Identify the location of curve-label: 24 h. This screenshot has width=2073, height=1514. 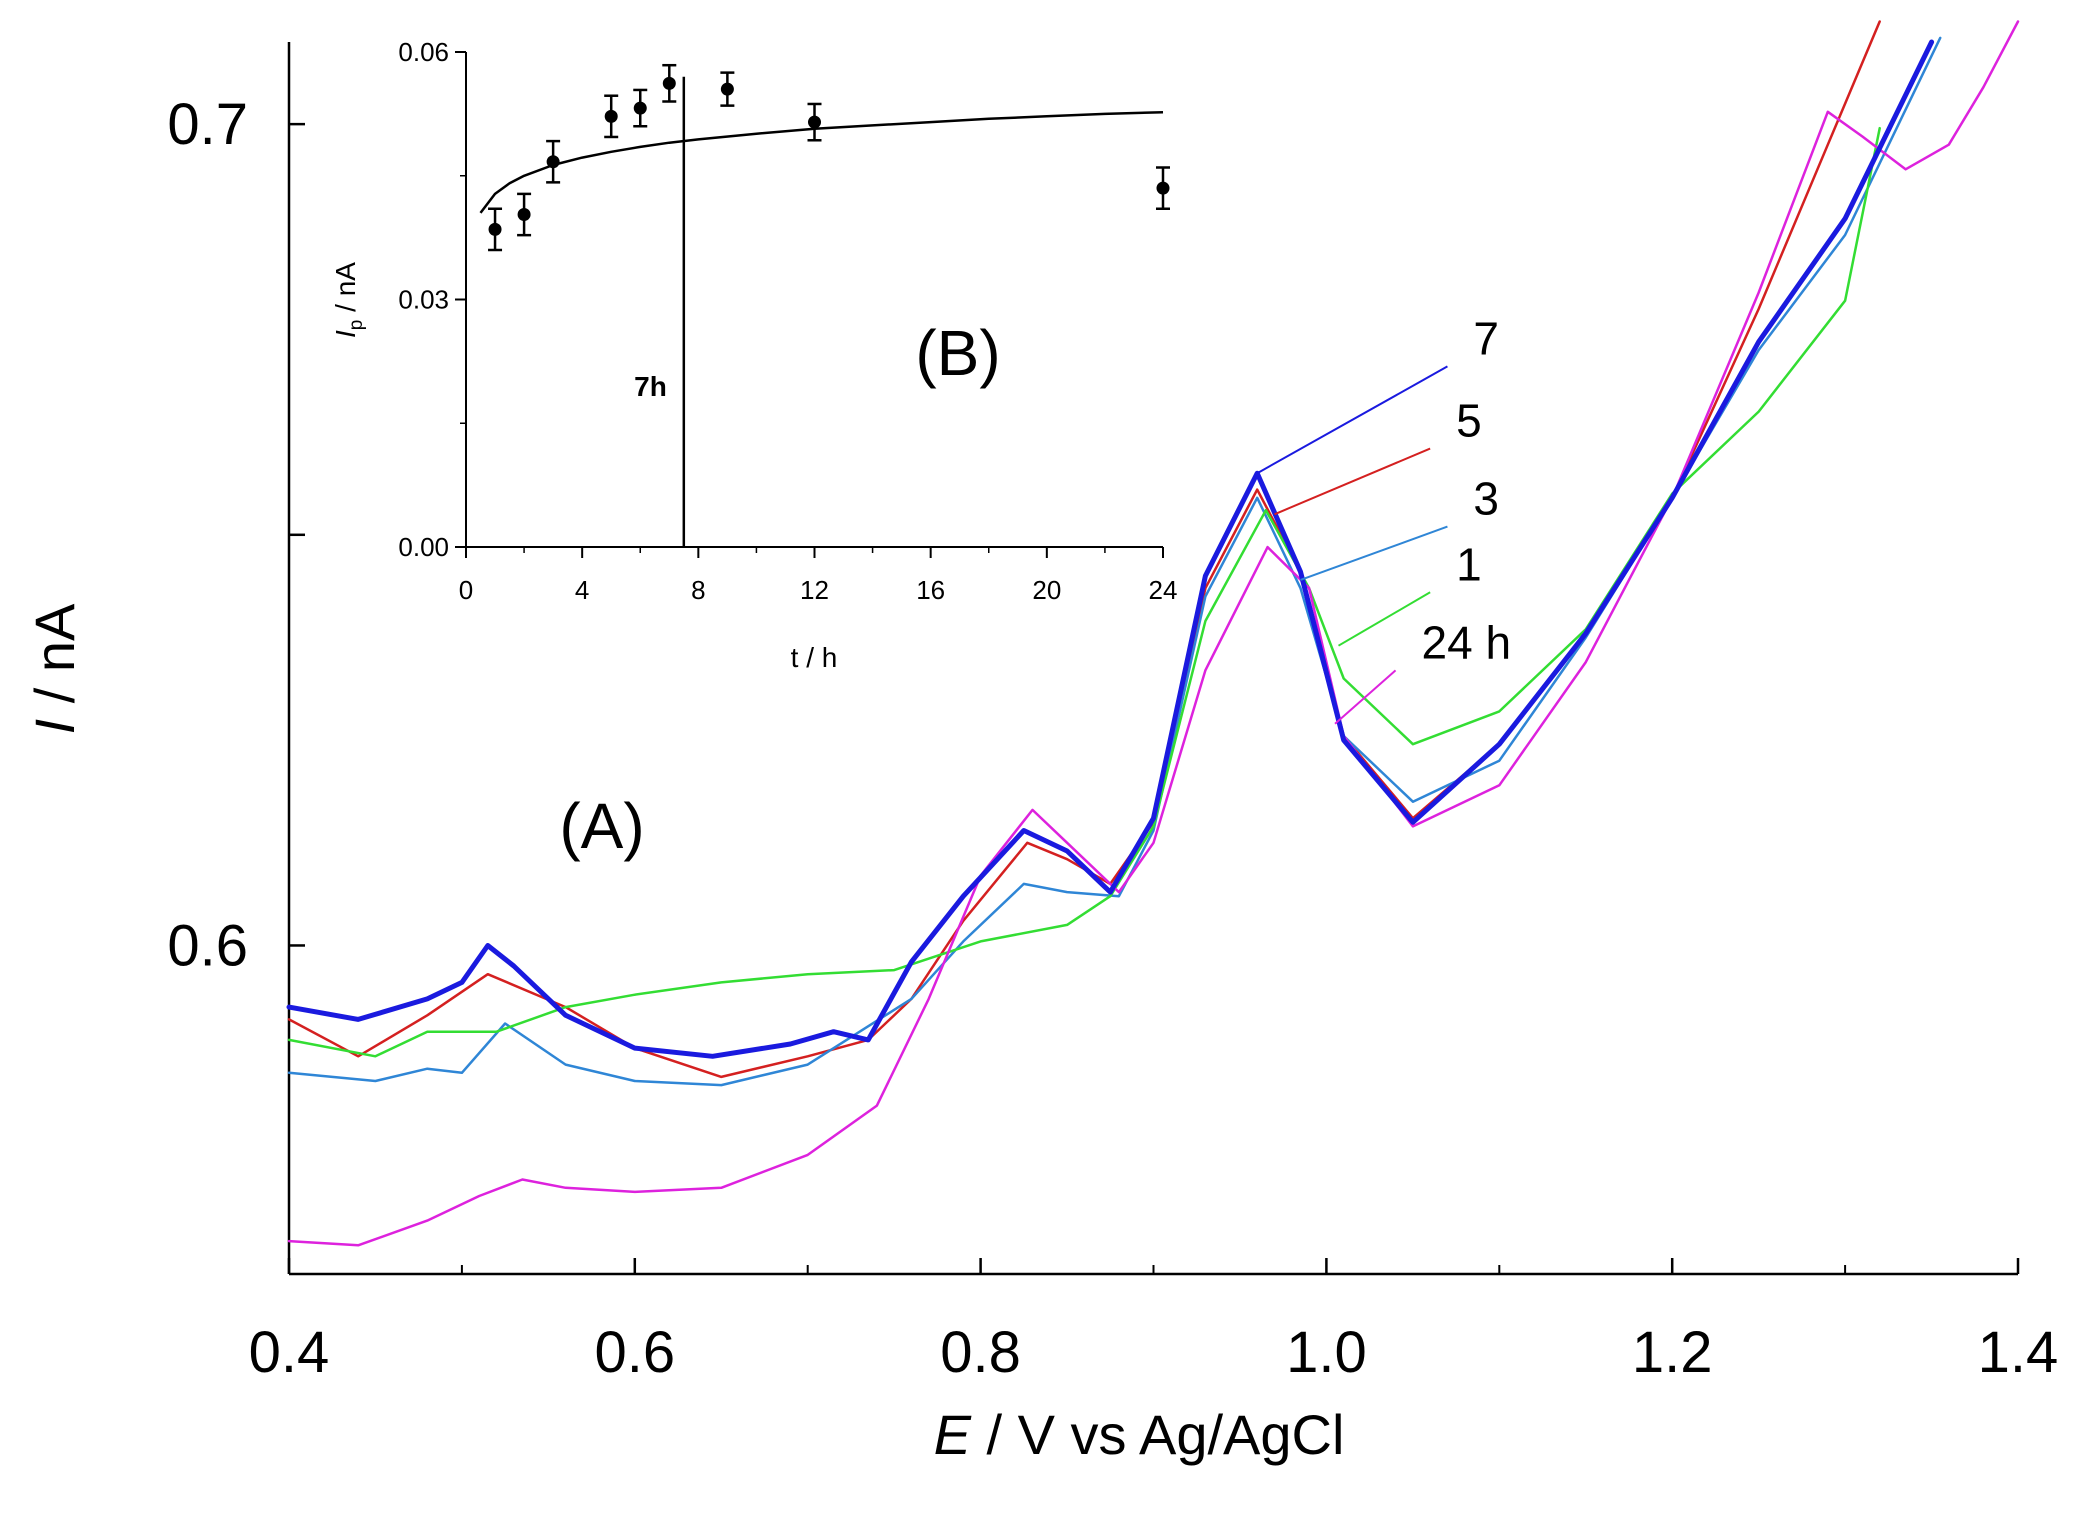
(1467, 642).